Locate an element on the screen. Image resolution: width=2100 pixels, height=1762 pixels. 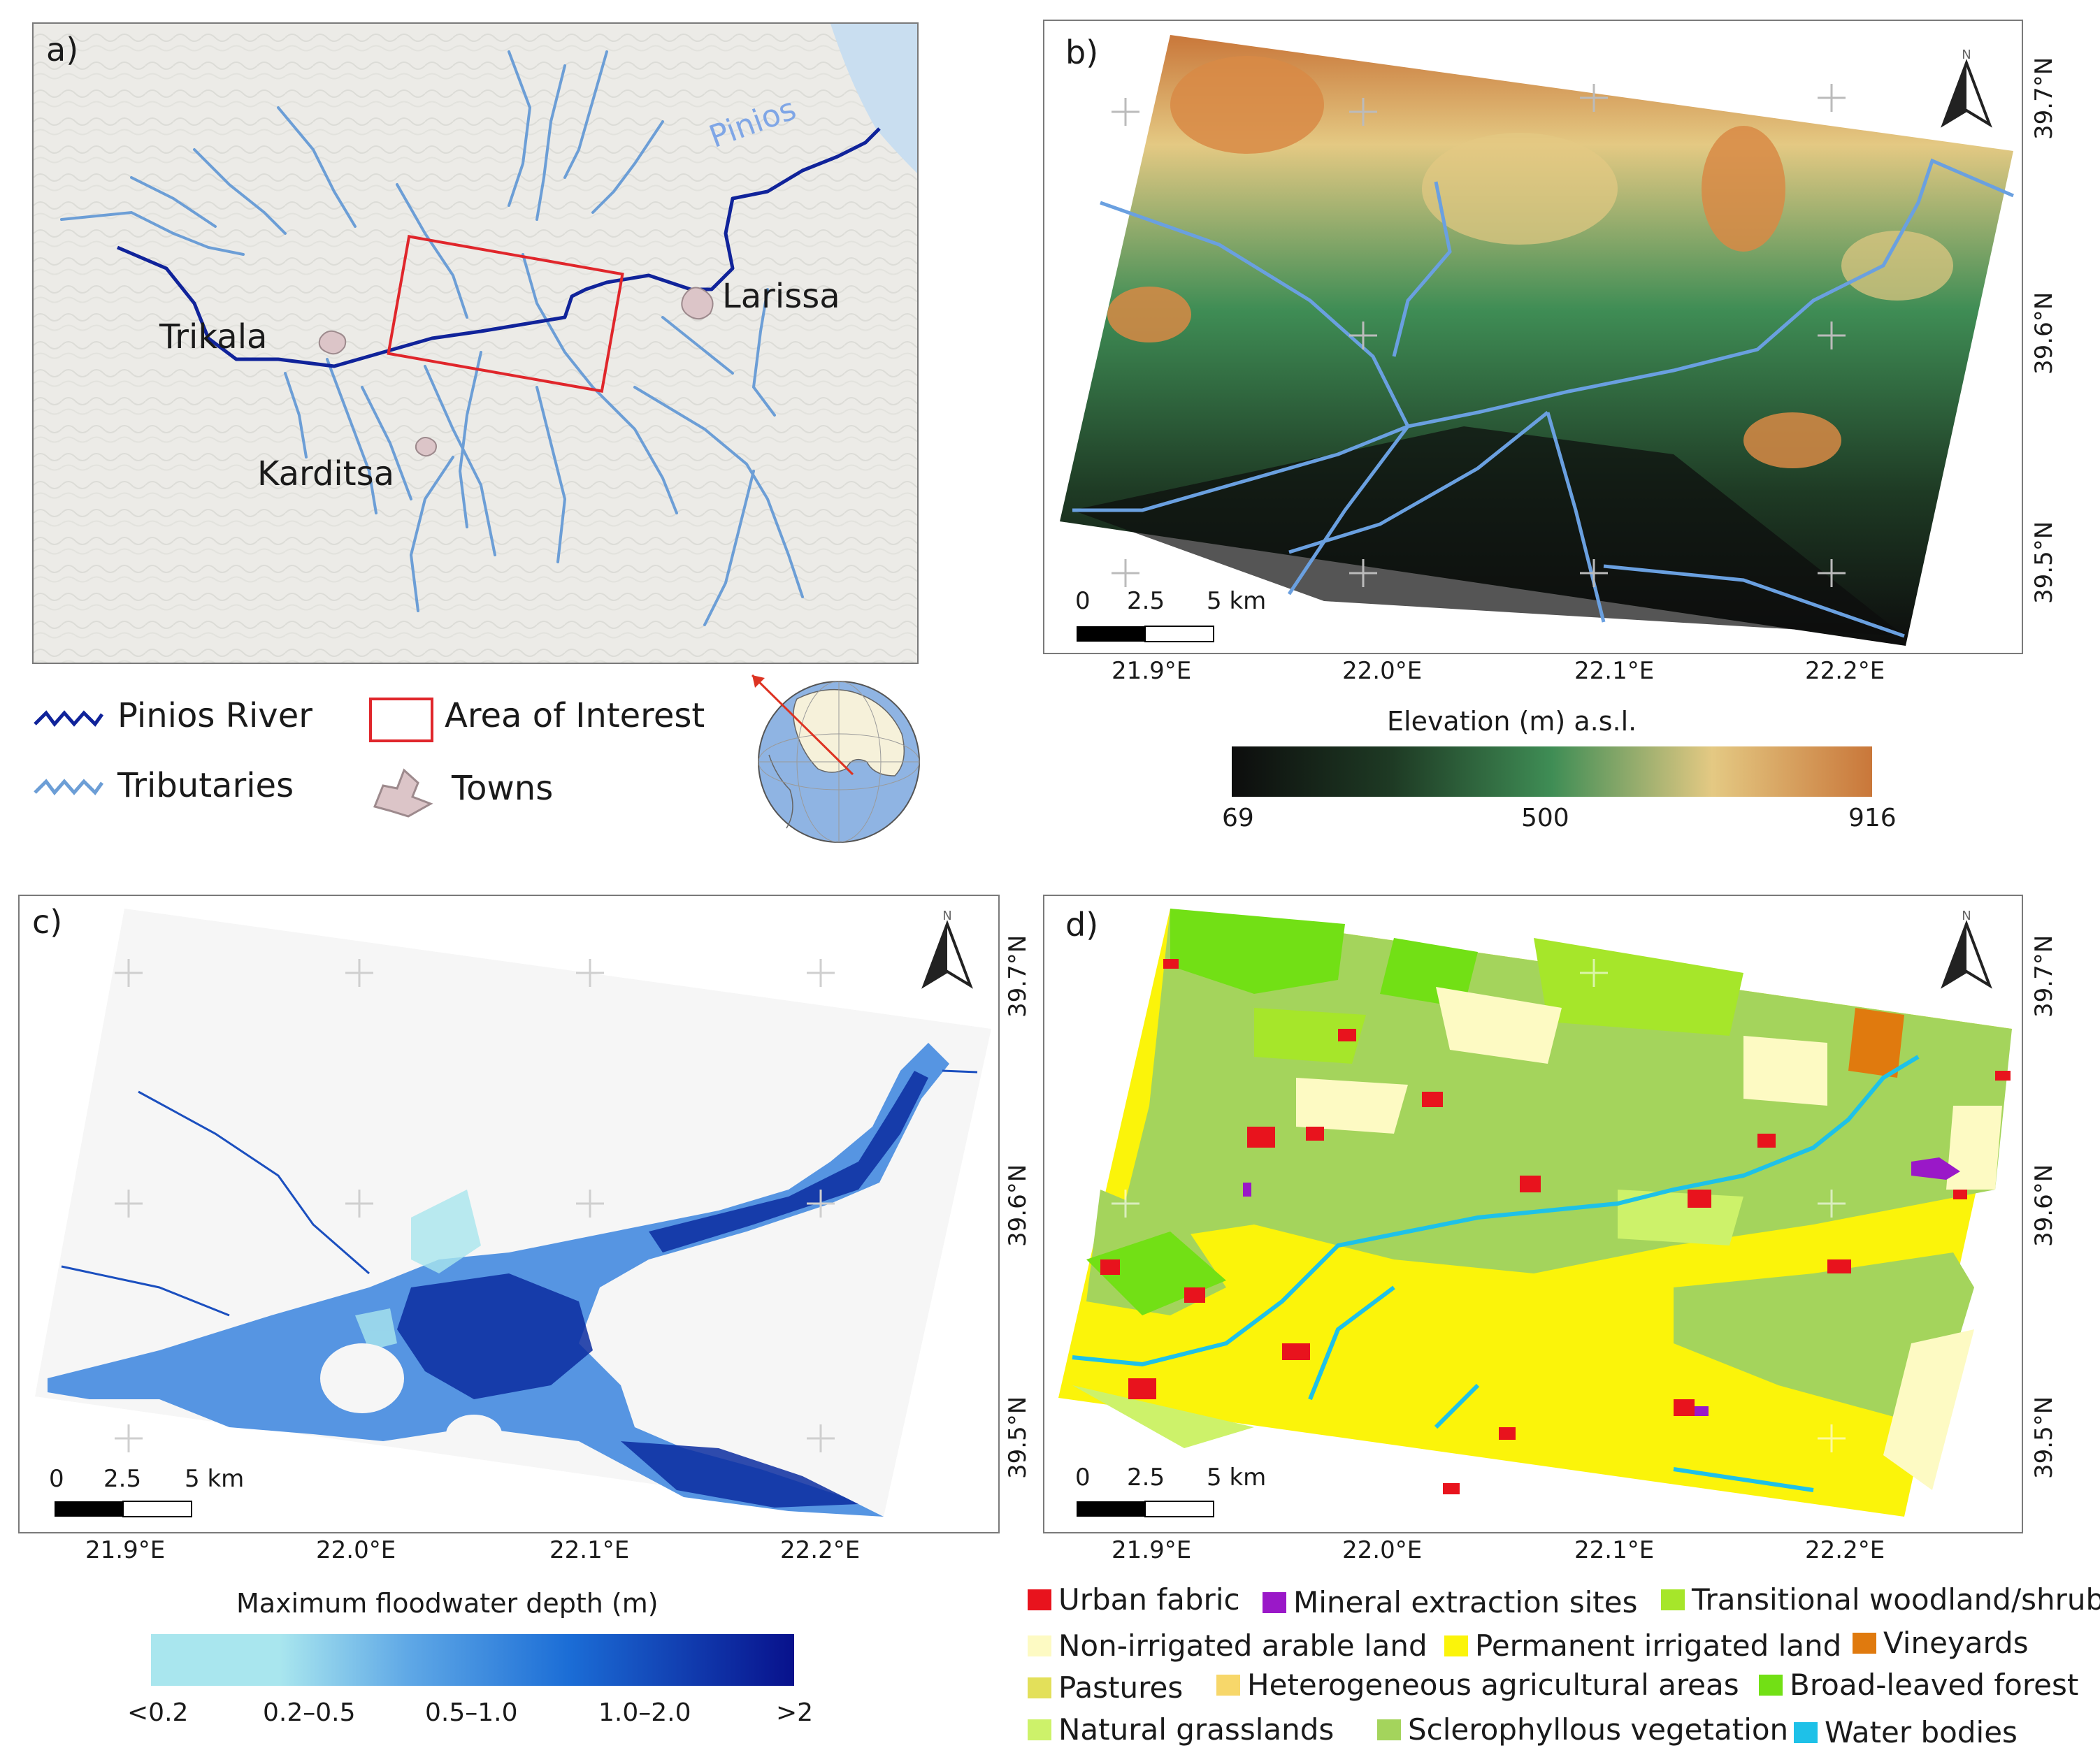
sea-area is located at coordinates (873, 98).